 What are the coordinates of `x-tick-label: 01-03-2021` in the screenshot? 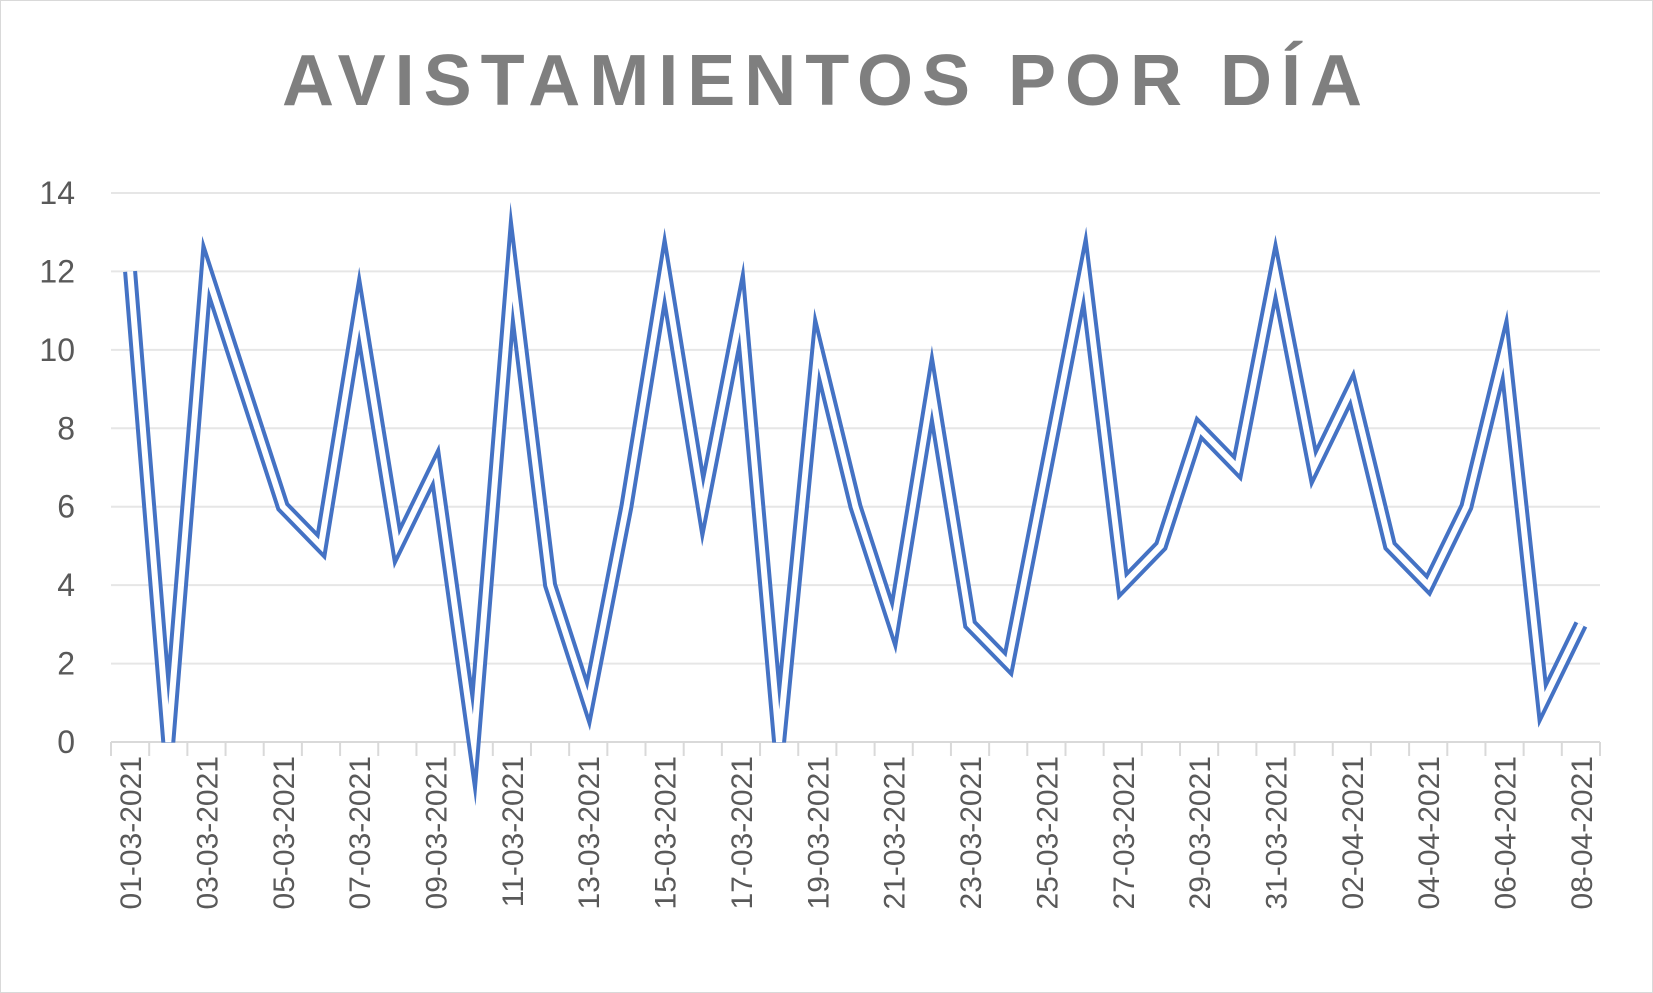 It's located at (131, 832).